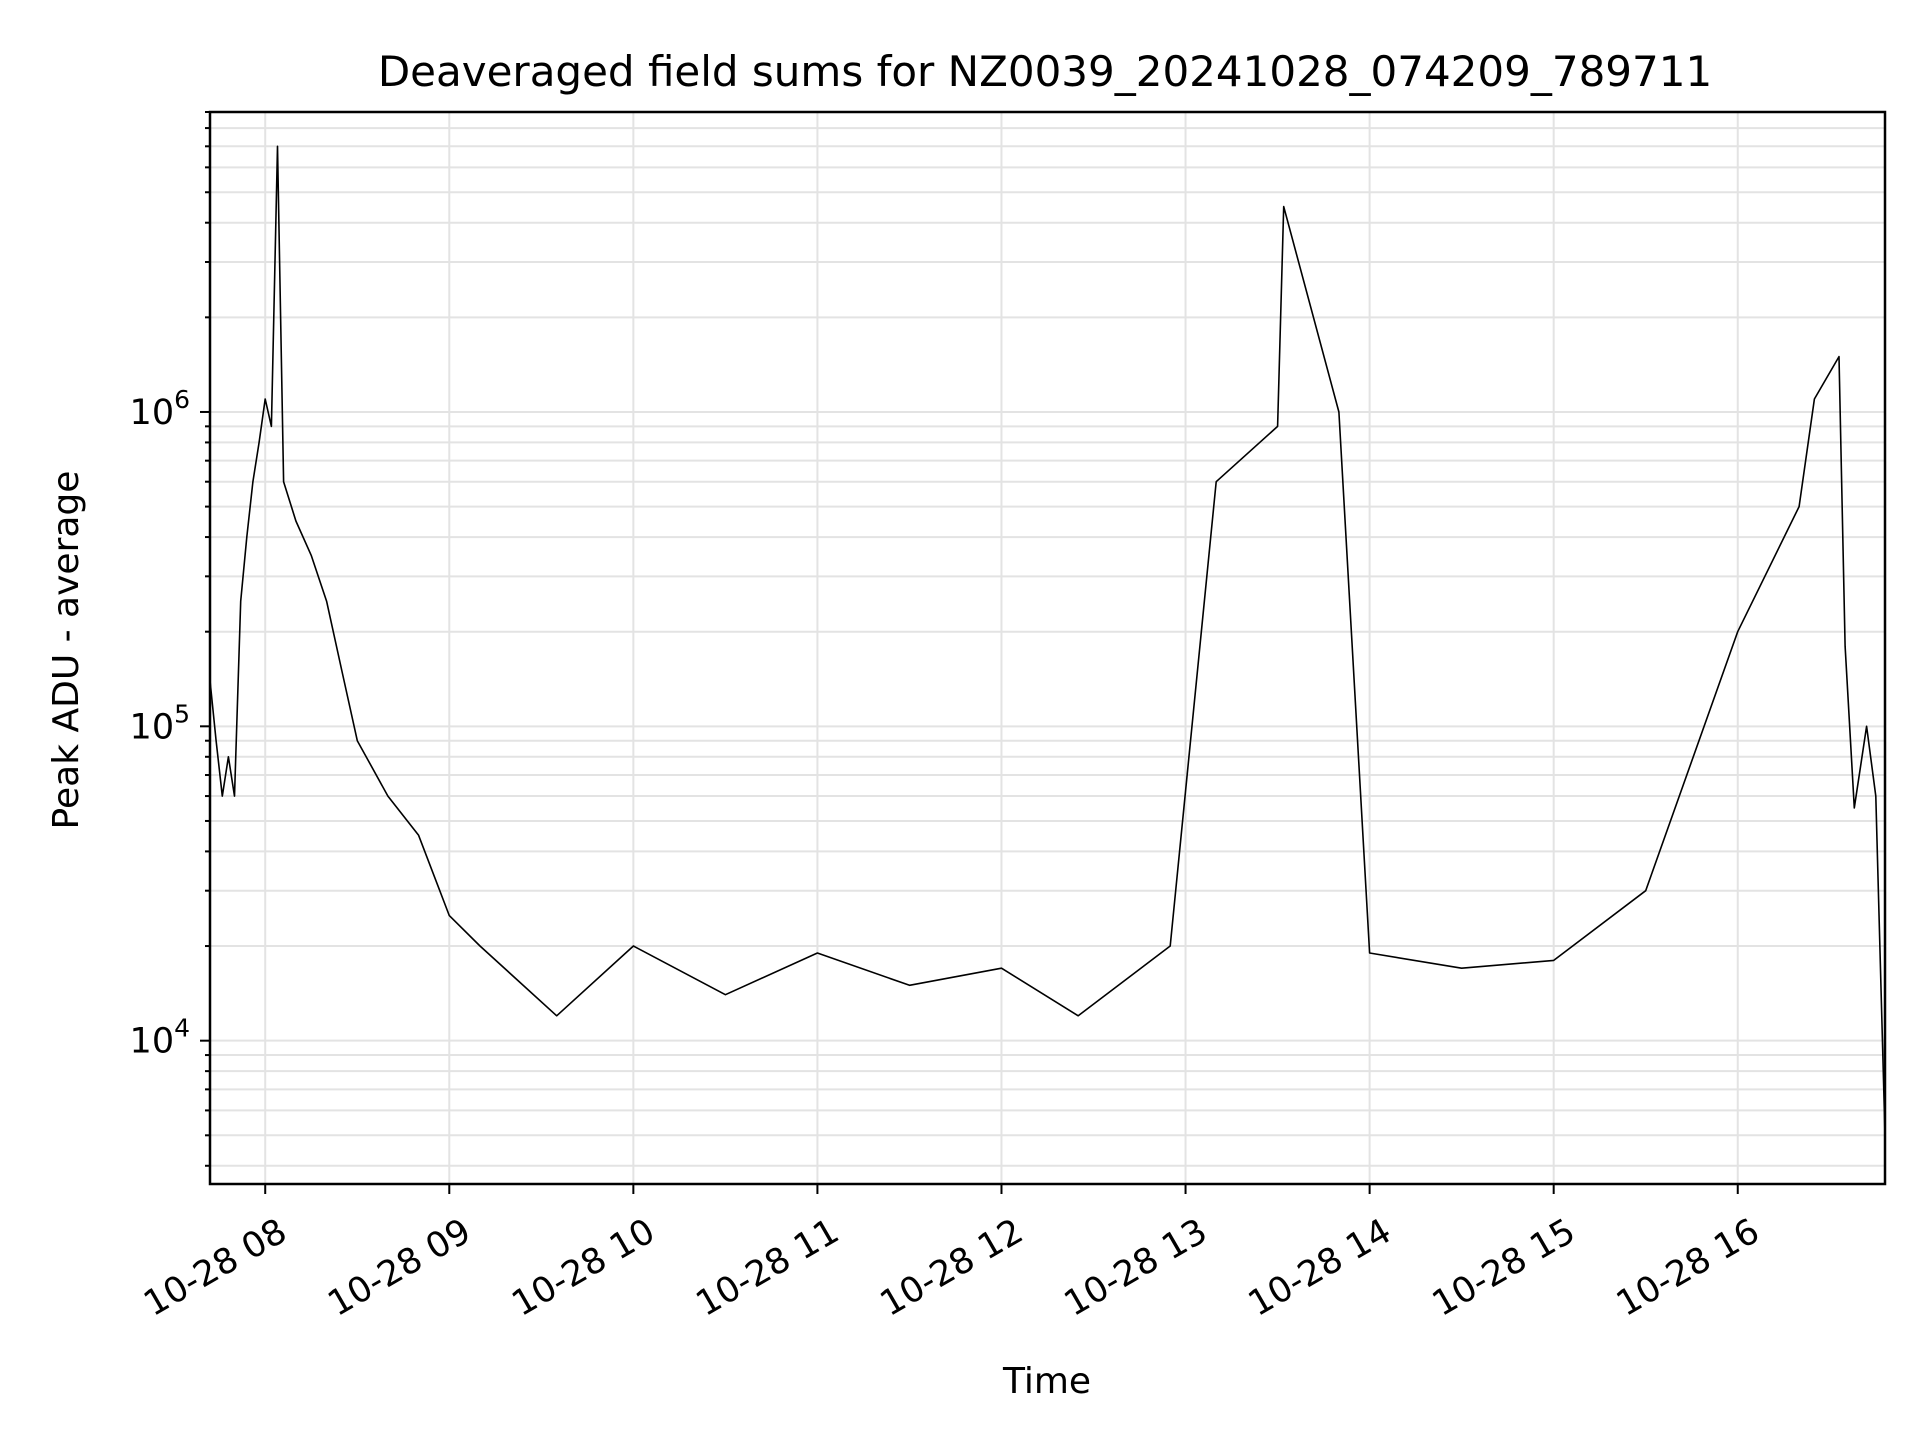 The height and width of the screenshot is (1440, 1920). I want to click on x-tick-label: 10-28 12, so click(952, 1267).